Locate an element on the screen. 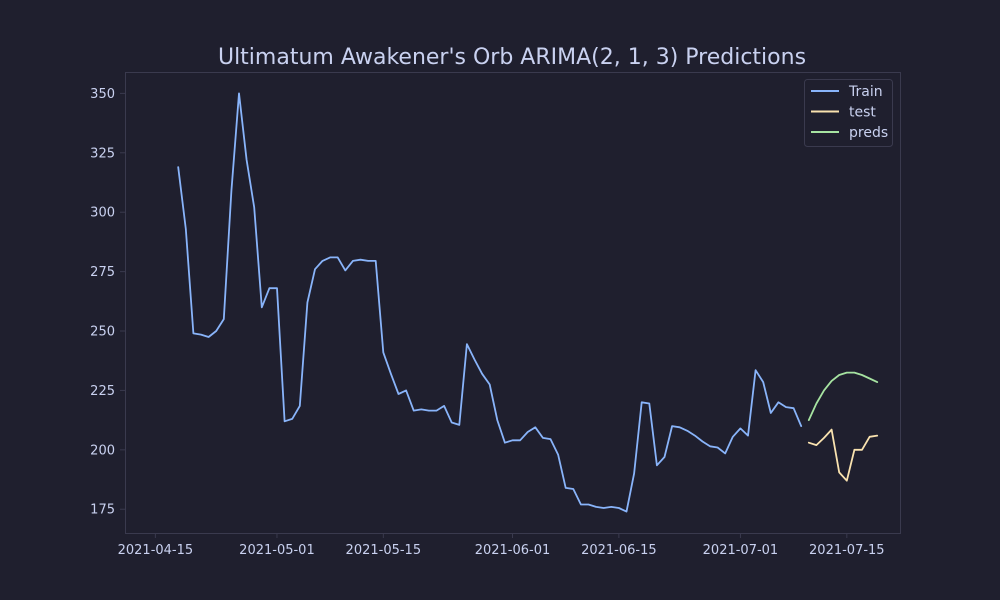 This screenshot has width=1000, height=600. y-tick-label: 200 is located at coordinates (102, 450).